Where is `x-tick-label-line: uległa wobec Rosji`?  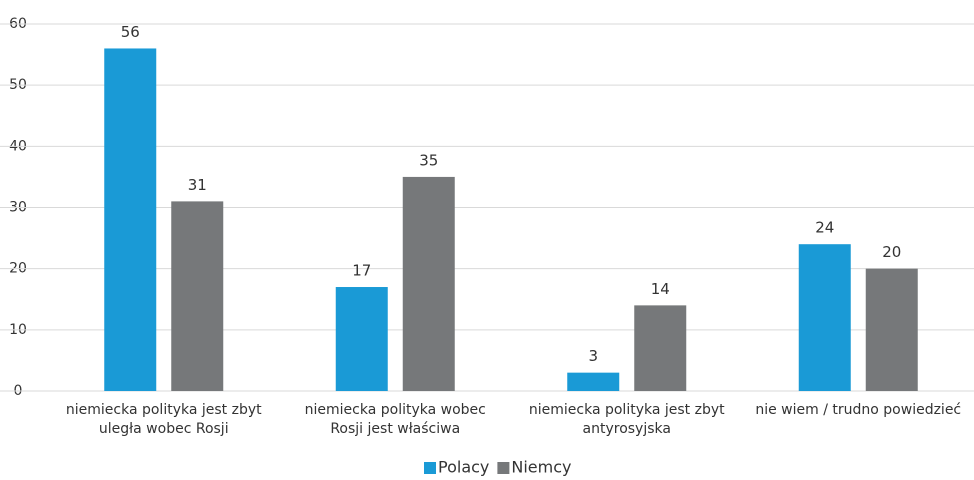
x-tick-label-line: uległa wobec Rosji is located at coordinates (164, 429).